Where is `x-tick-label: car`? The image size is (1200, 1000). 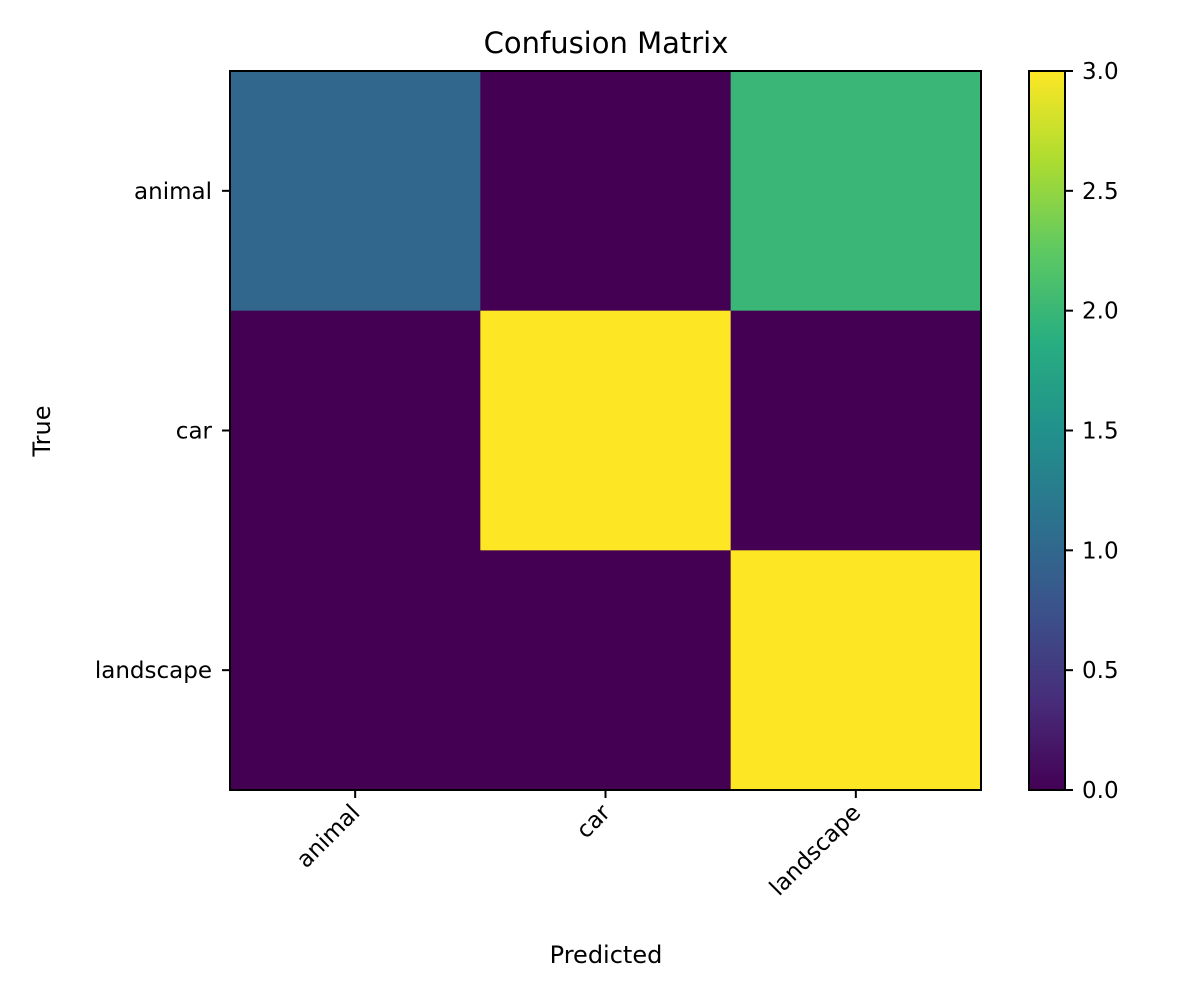
x-tick-label: car is located at coordinates (594, 821).